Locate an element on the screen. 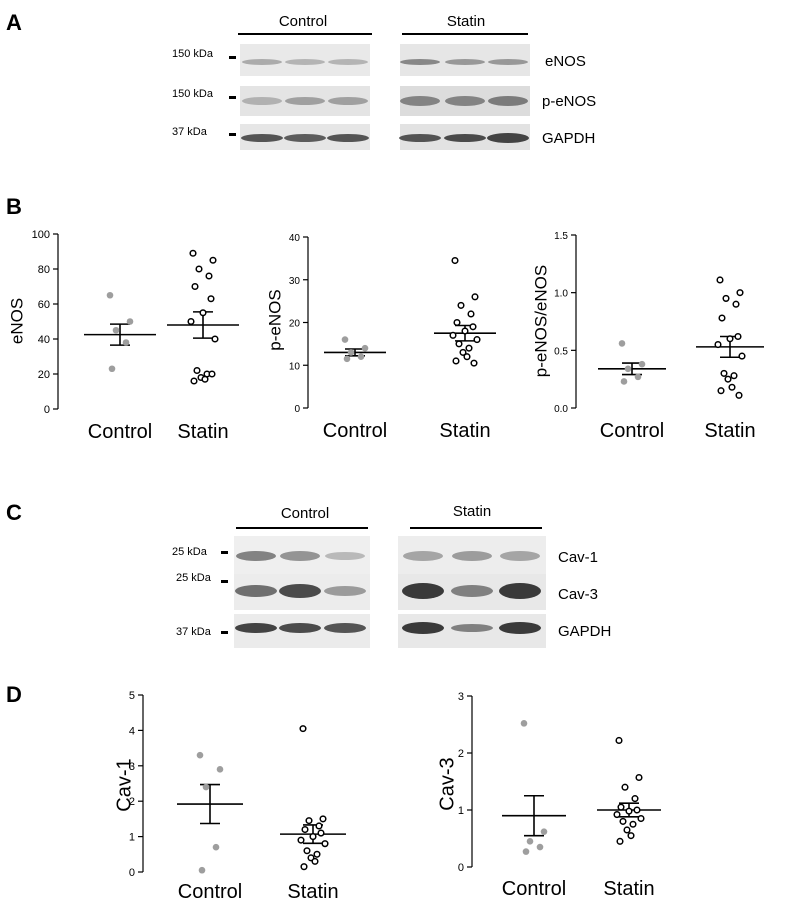 The width and height of the screenshot is (800, 908). blot-c-bands is located at coordinates (388, 592).